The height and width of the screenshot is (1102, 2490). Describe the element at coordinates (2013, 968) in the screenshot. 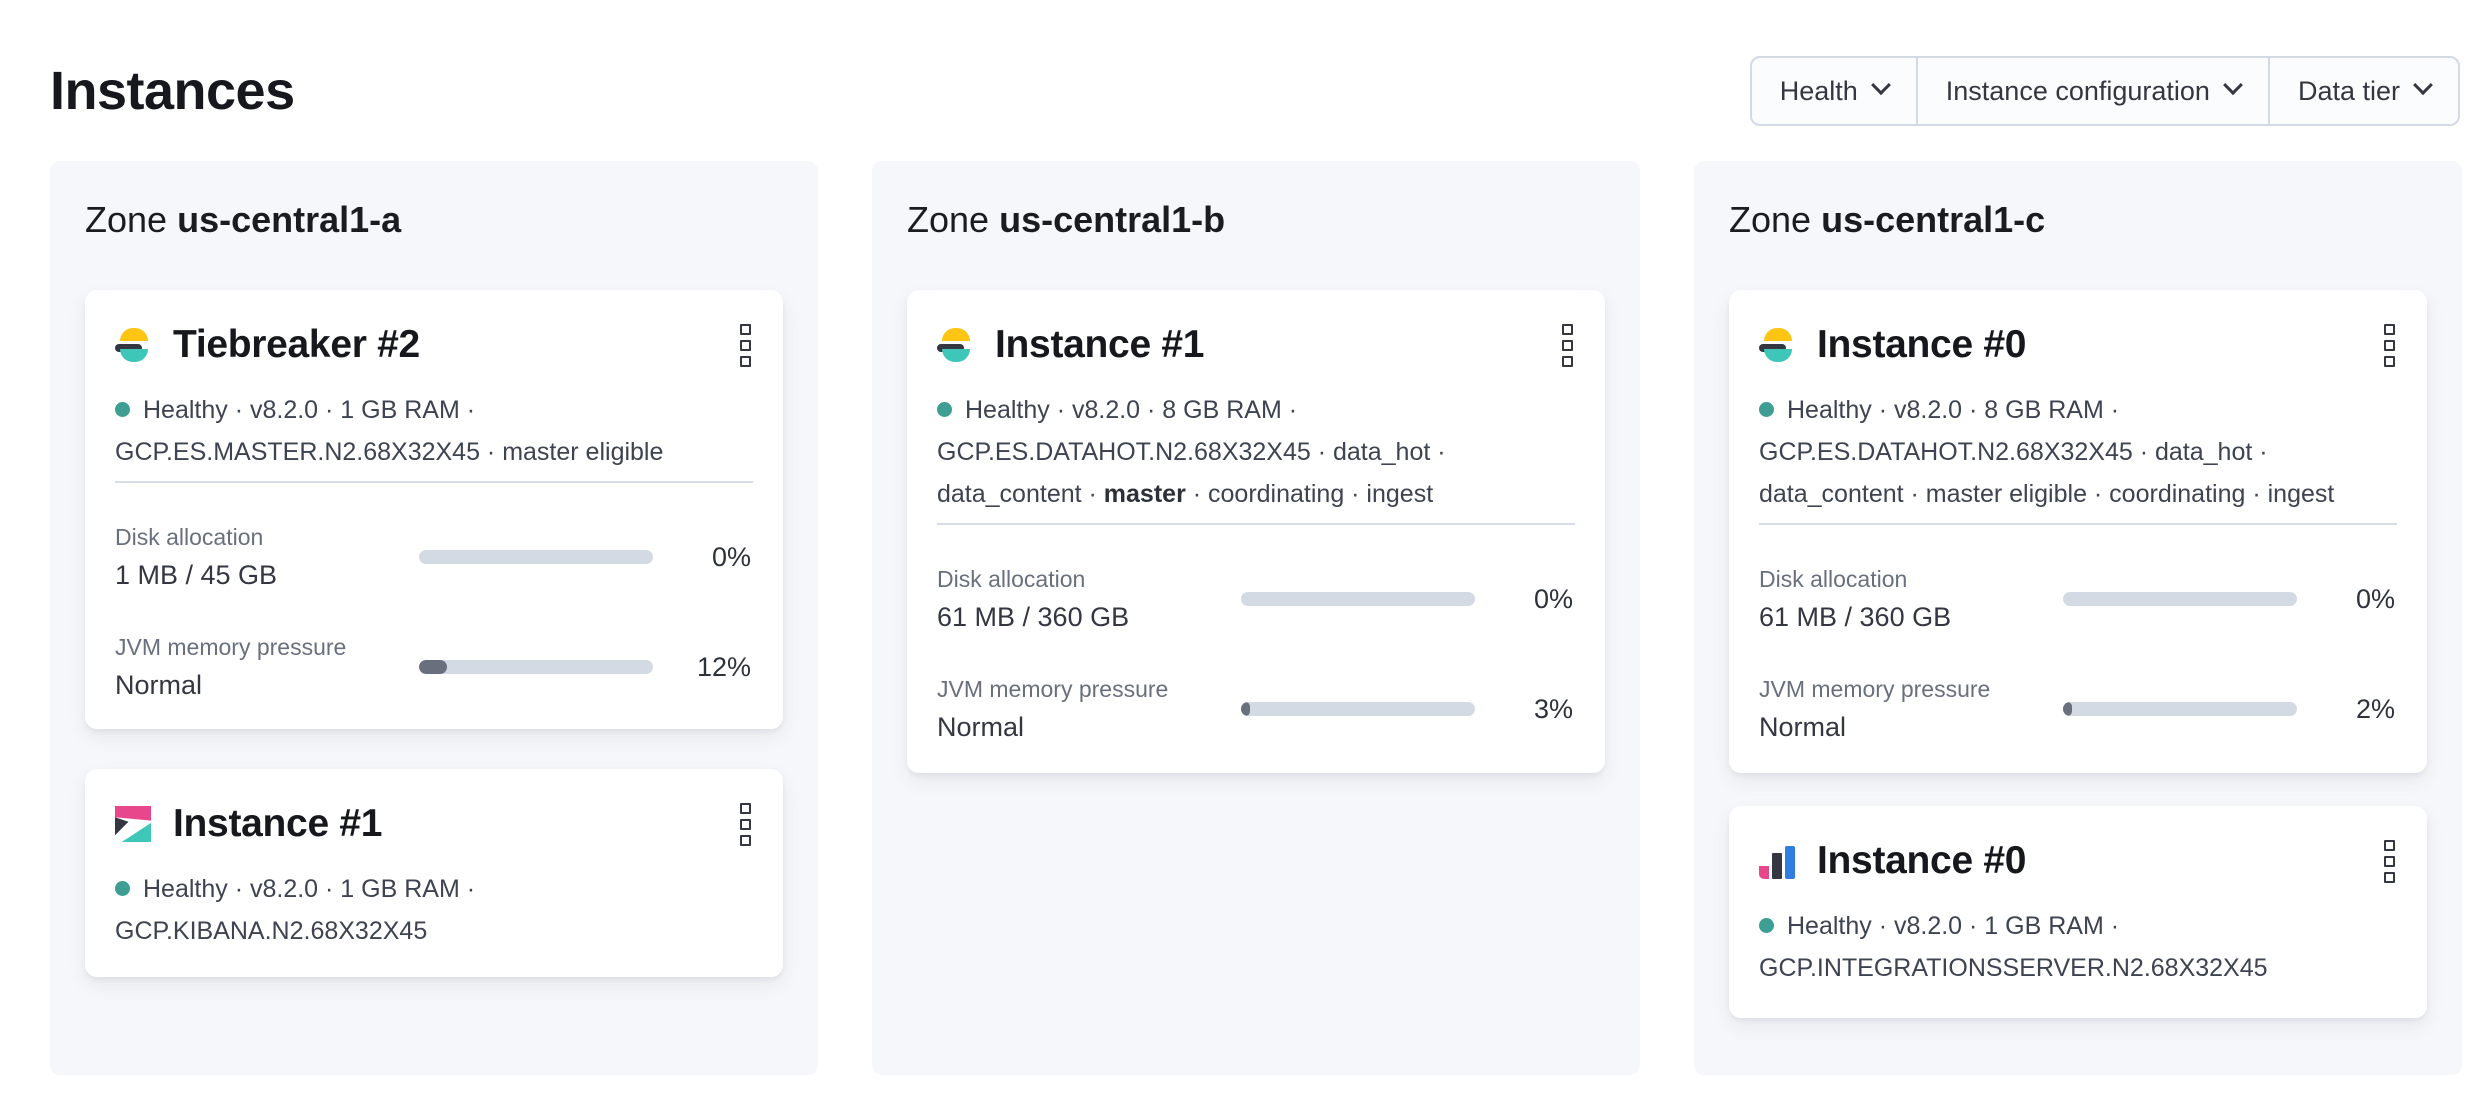

I see `status-line: GCP.INTEGRATIONSSERVER.N2.68X32X45` at that location.